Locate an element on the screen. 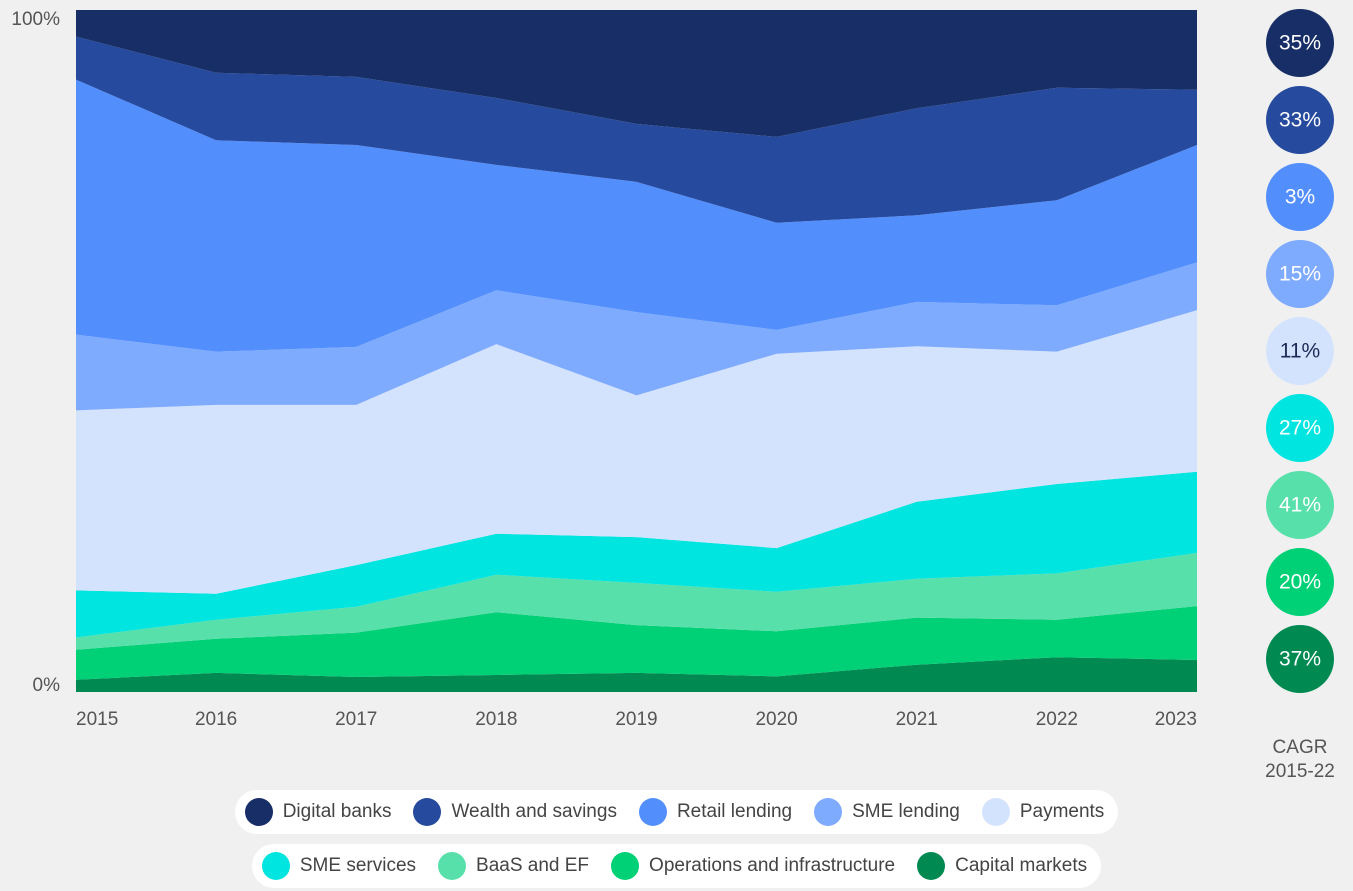 The width and height of the screenshot is (1353, 891). legend-label: Capital markets is located at coordinates (1021, 865).